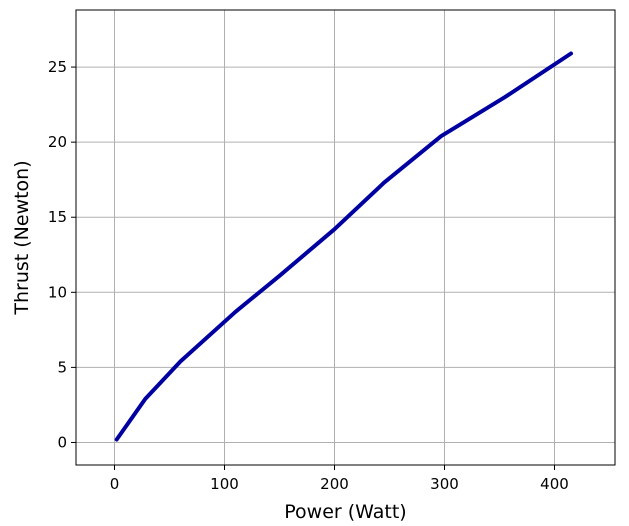 This screenshot has height=526, width=629. What do you see at coordinates (224, 484) in the screenshot?
I see `x-tick-label: 100` at bounding box center [224, 484].